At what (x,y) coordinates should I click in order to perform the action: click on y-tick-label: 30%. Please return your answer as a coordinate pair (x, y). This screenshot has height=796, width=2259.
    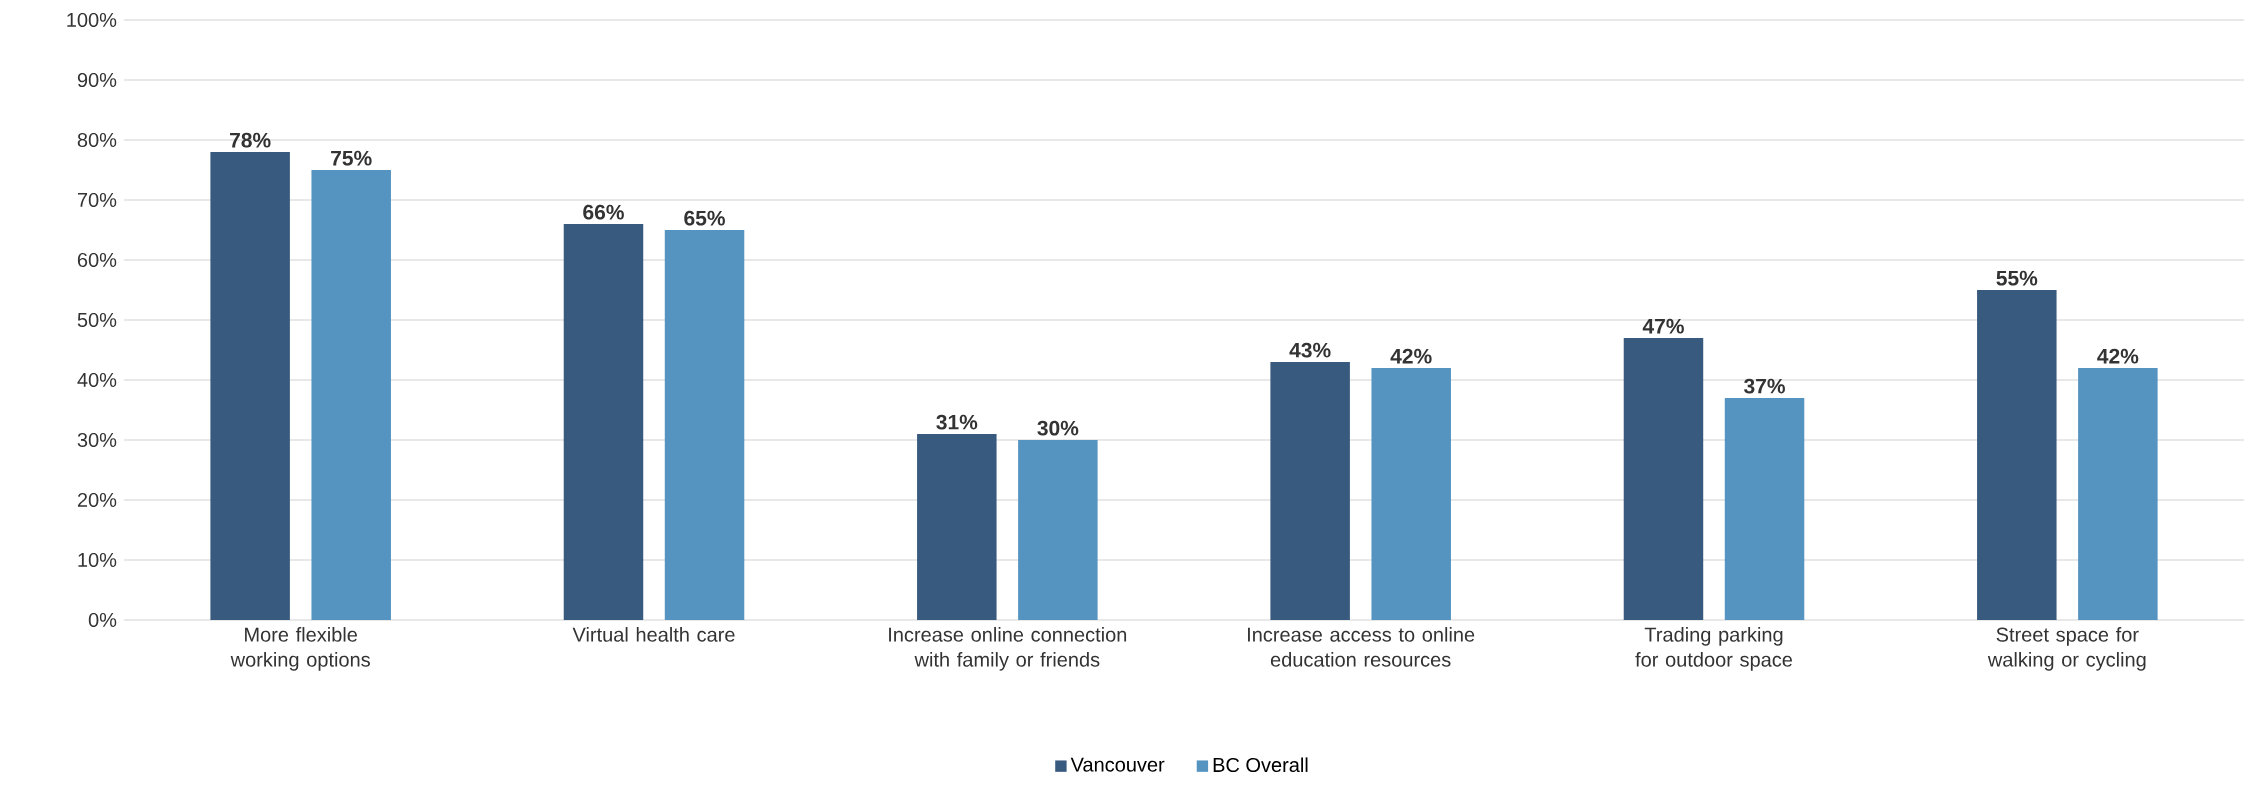
    Looking at the image, I should click on (97, 440).